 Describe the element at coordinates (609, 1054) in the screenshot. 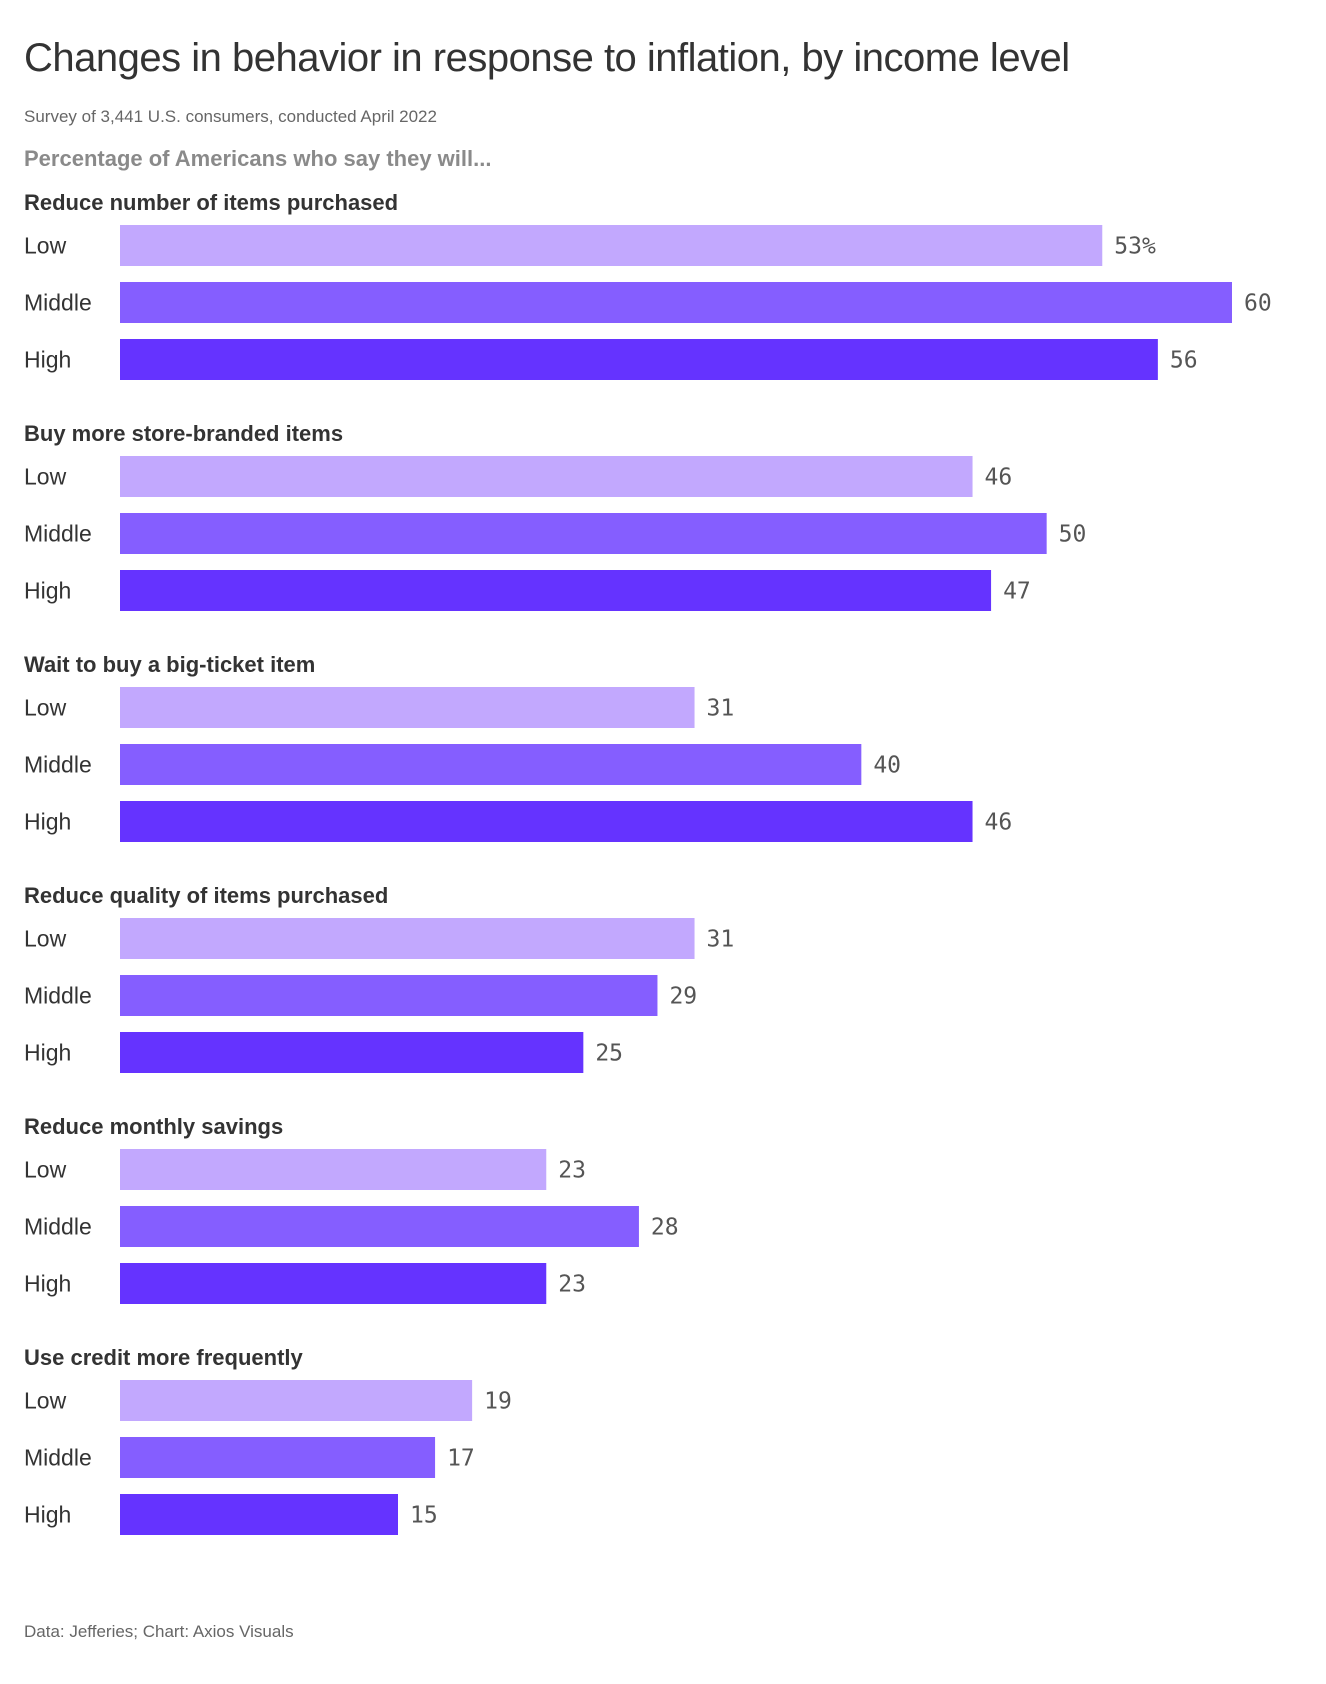

I see `value-label: 25` at that location.